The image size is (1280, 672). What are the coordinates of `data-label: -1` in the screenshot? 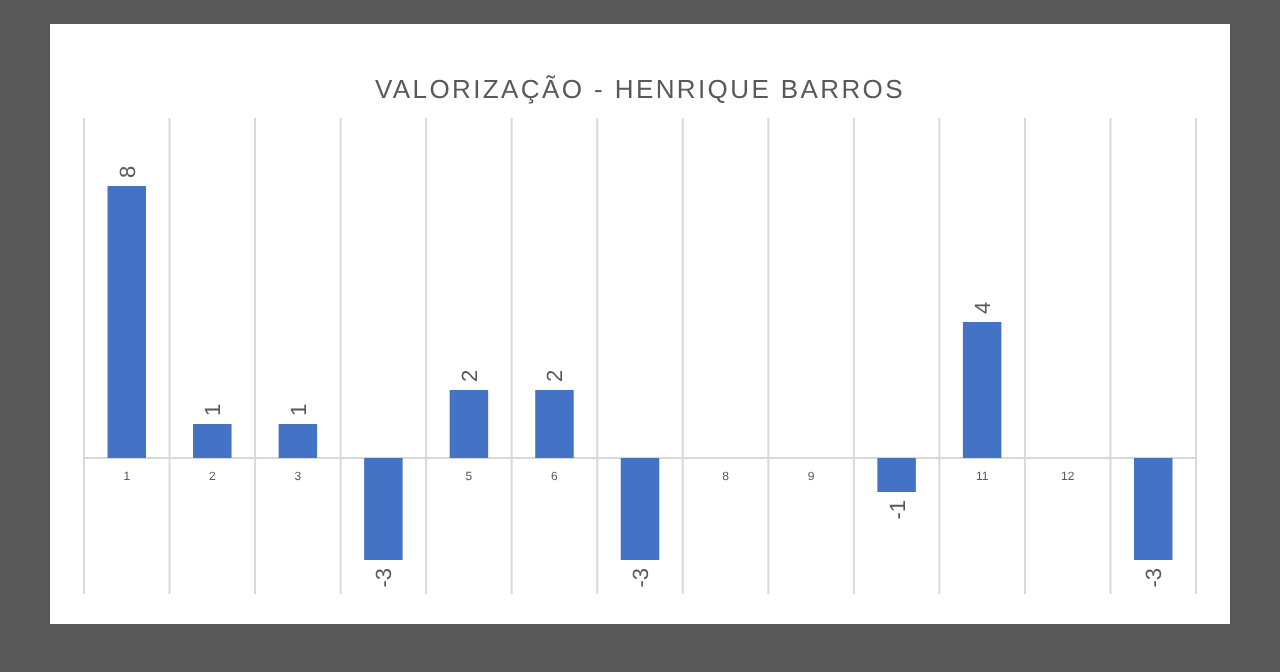 It's located at (898, 510).